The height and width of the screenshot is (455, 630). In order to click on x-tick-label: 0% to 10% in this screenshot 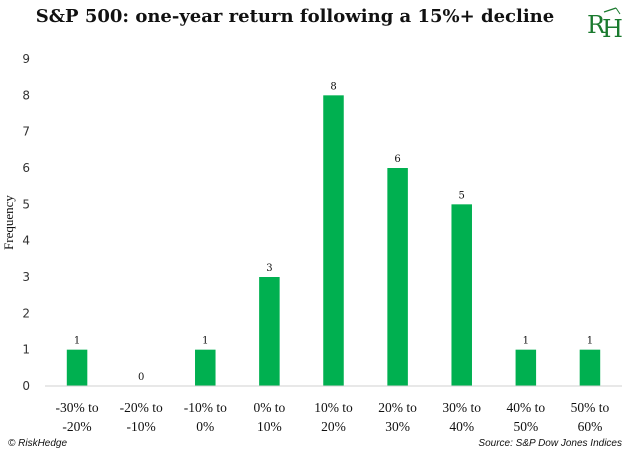, I will do `click(269, 417)`.